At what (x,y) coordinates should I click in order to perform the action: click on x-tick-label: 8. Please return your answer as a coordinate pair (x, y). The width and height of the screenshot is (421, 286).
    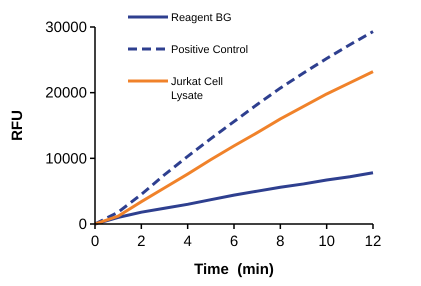
    Looking at the image, I should click on (280, 241).